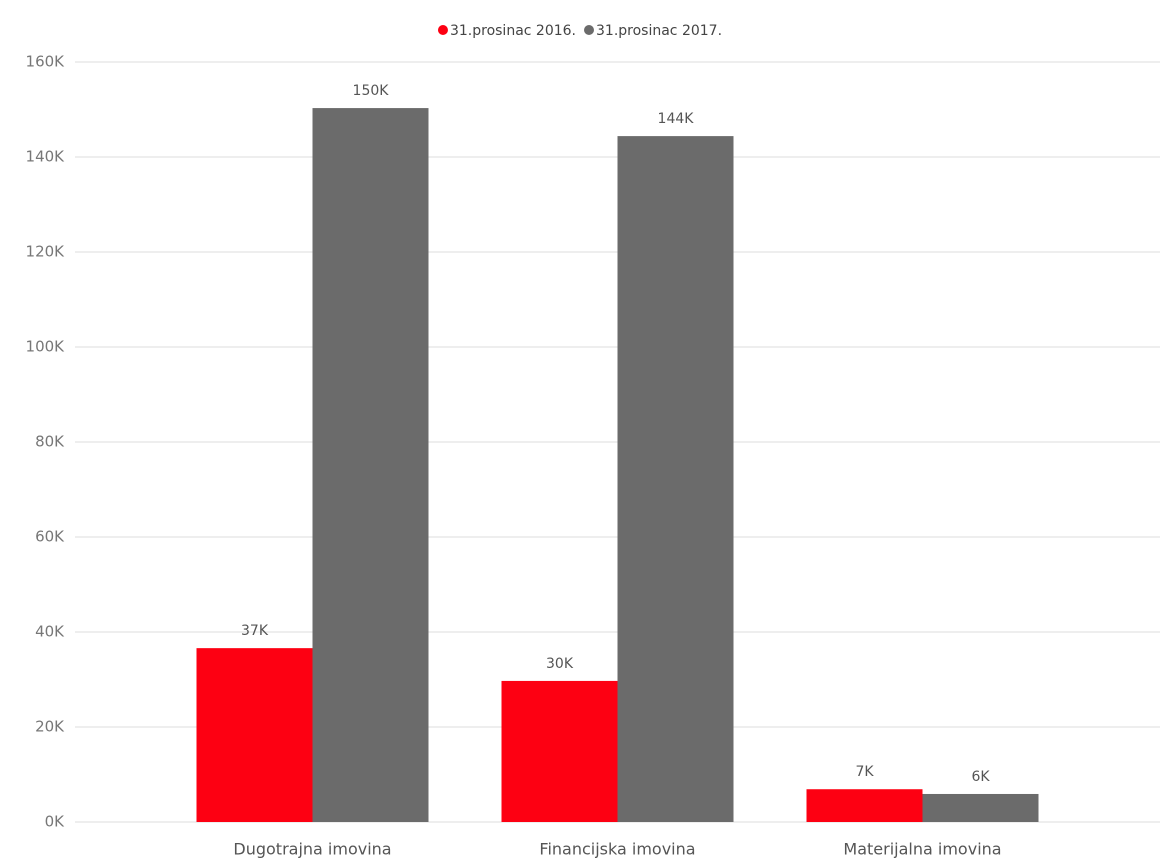 Image resolution: width=1160 pixels, height=860 pixels. I want to click on y-tick-label: 20K, so click(50, 727).